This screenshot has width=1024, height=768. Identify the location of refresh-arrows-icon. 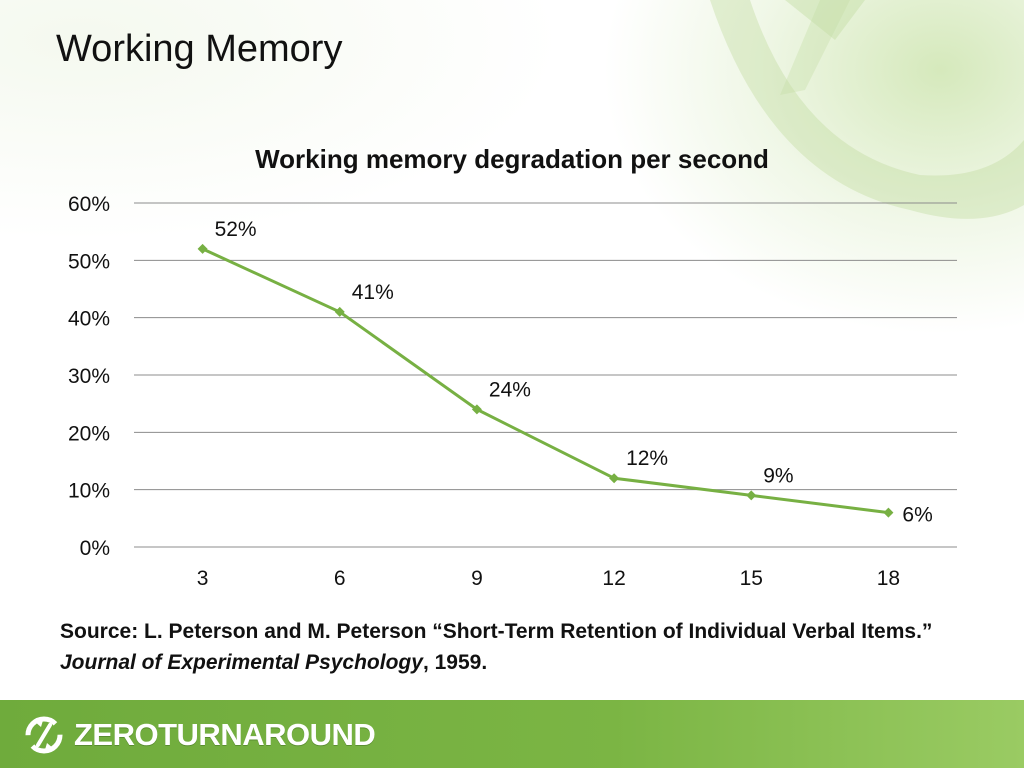
(44, 735).